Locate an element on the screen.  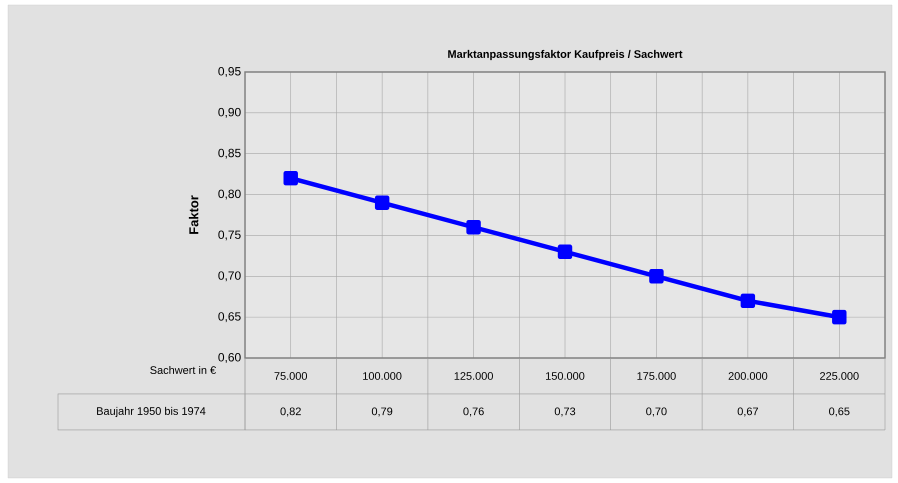
y-tick-label: 0,70 is located at coordinates (229, 276).